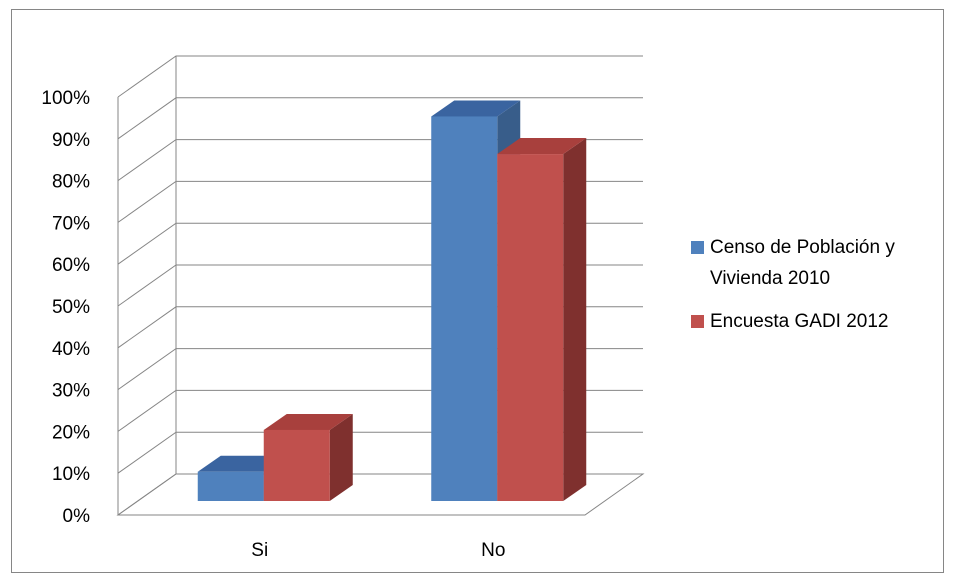 The height and width of the screenshot is (579, 956). I want to click on bar-si-gadi, so click(308, 457).